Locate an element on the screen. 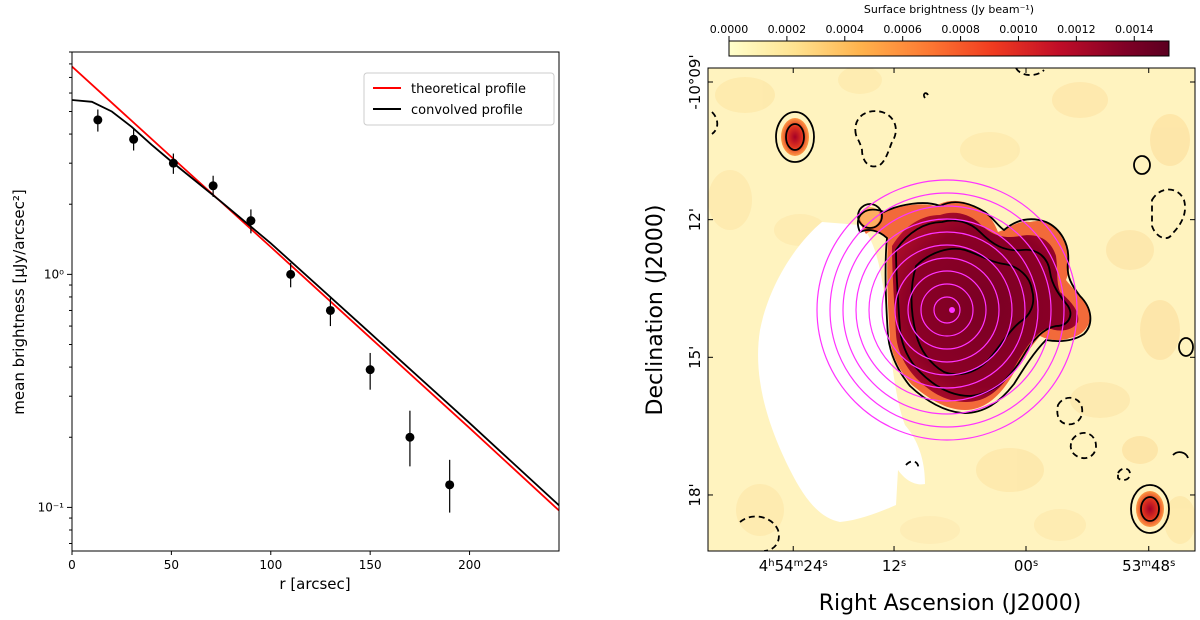 The height and width of the screenshot is (620, 1200). profile-legend: theoretical profile convolved profile is located at coordinates (459, 99).